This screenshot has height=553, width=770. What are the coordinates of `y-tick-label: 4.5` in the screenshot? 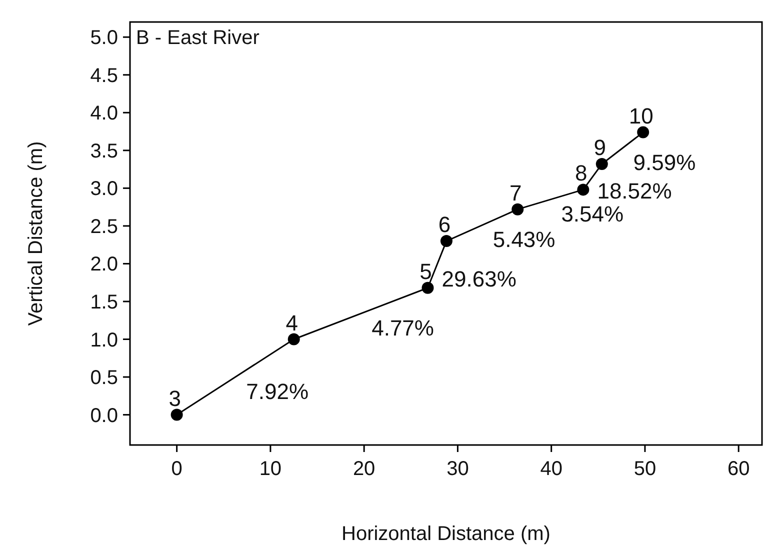 It's located at (104, 75).